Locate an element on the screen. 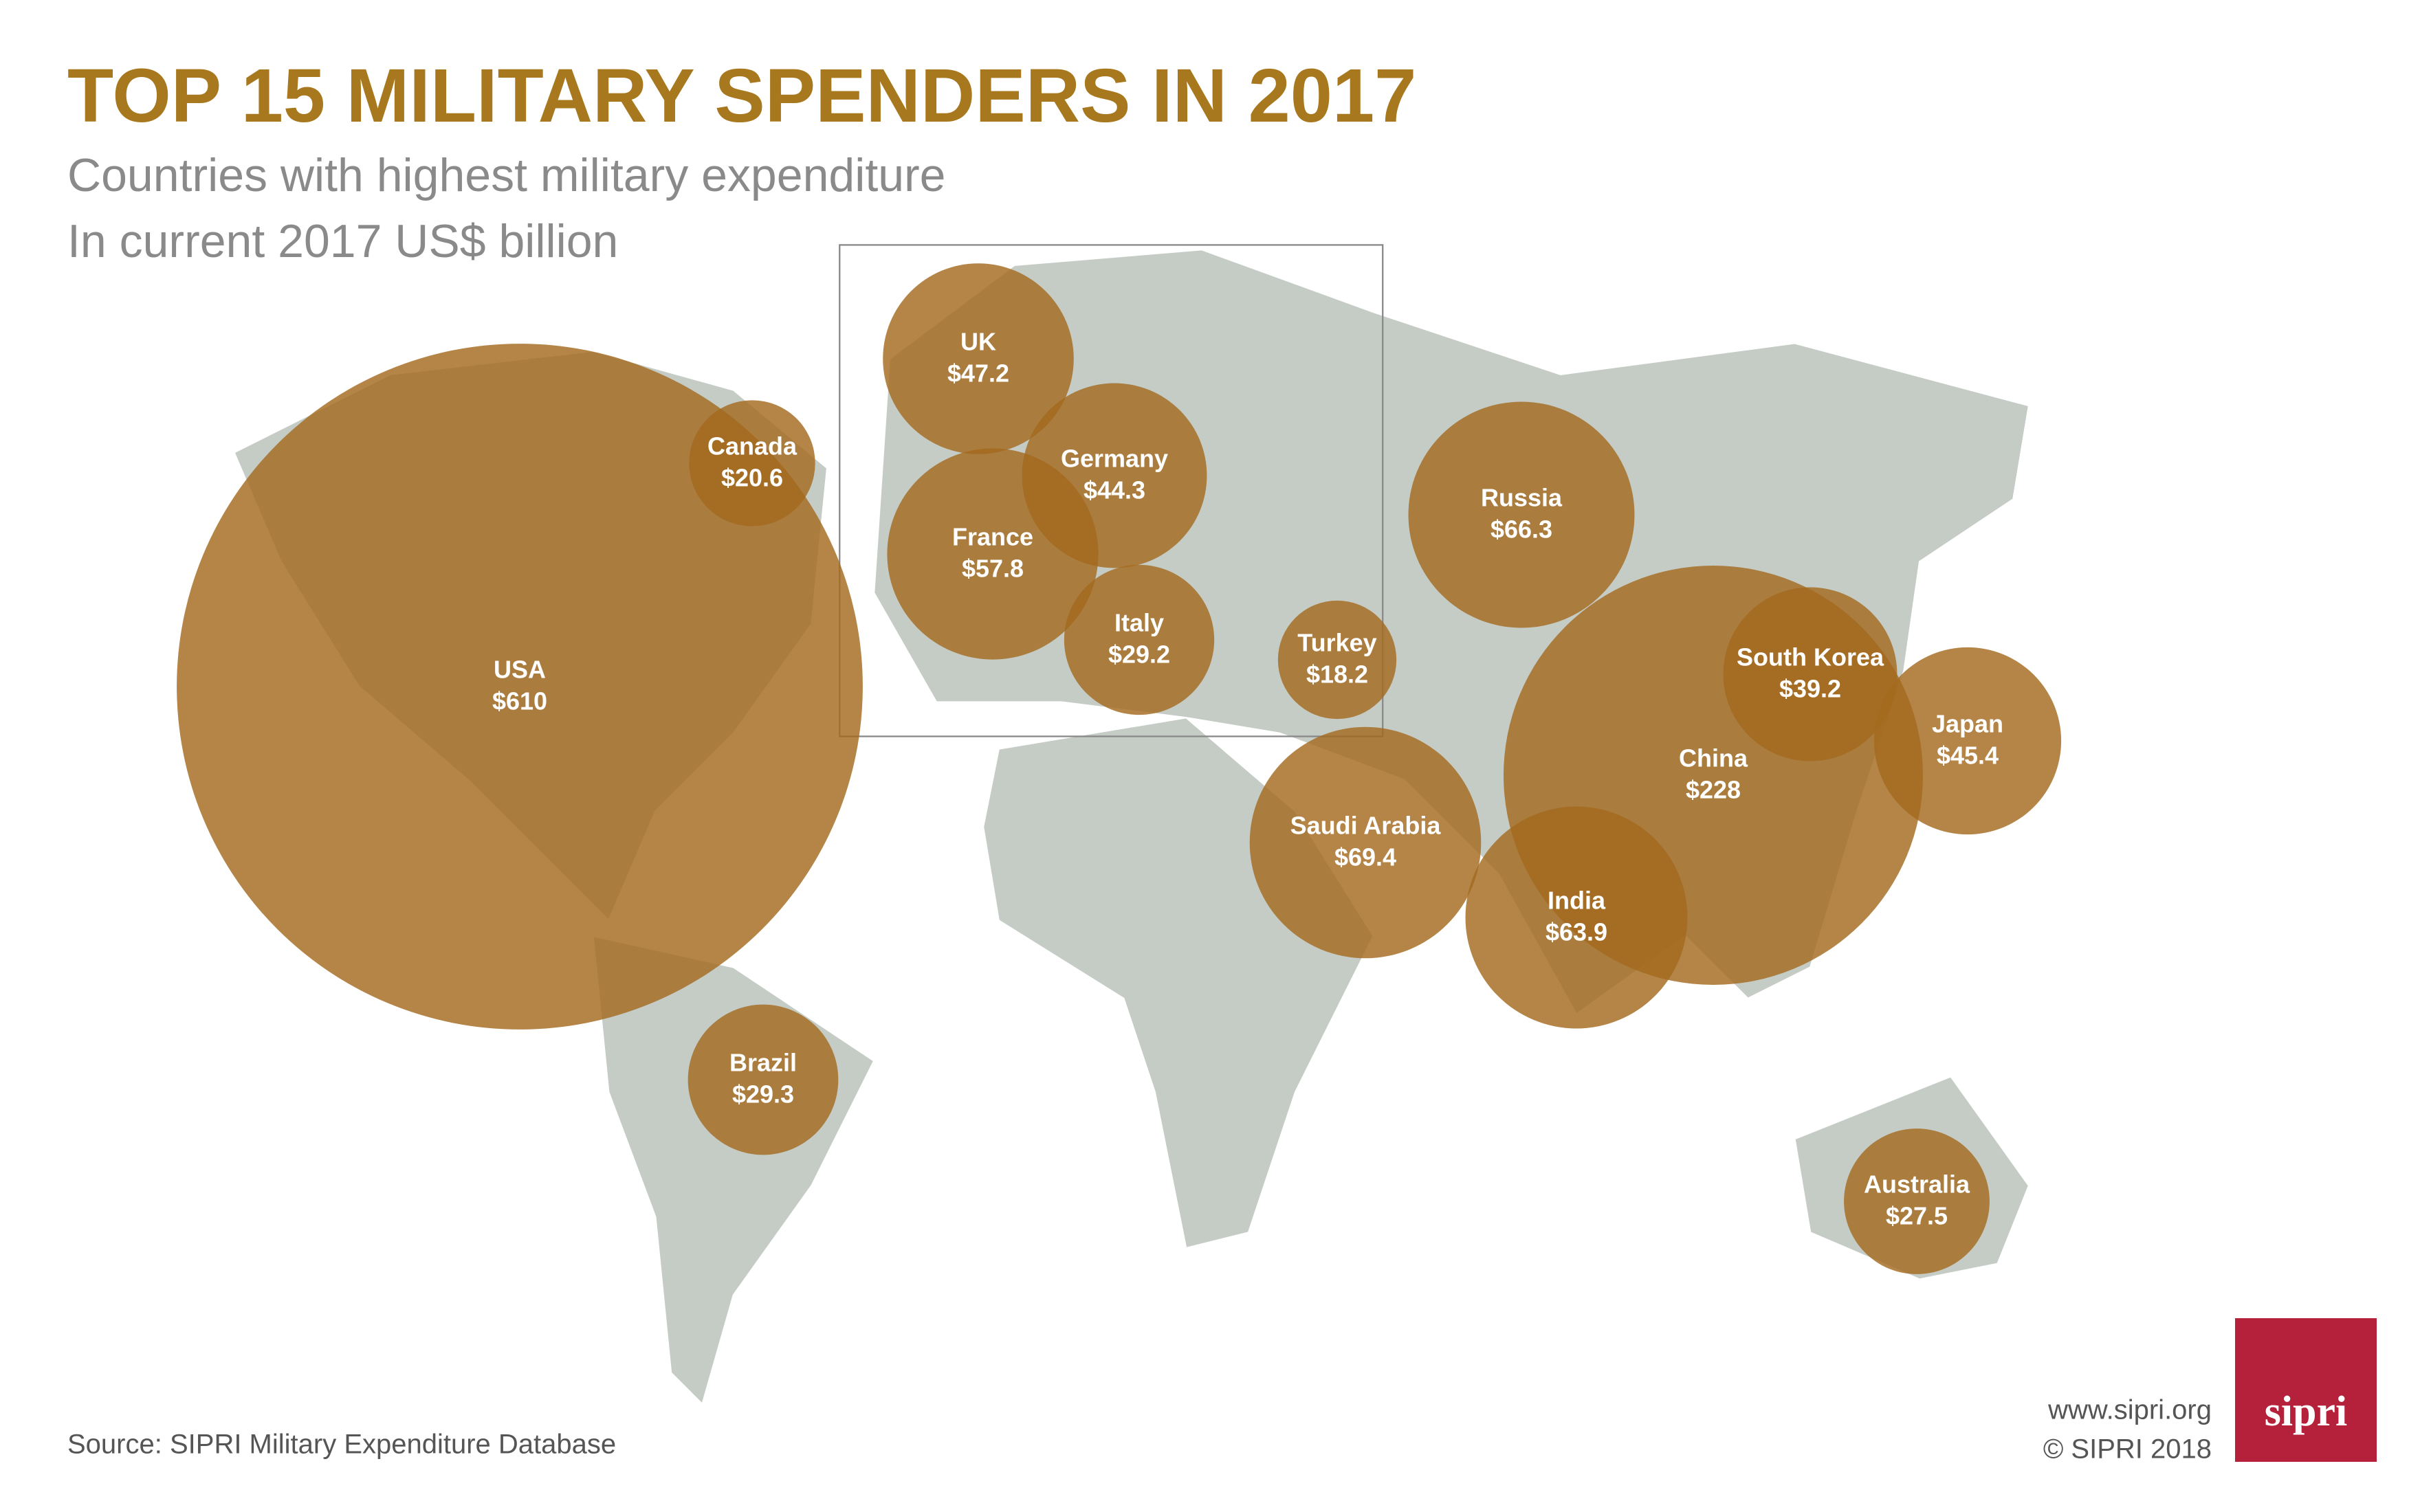 This screenshot has height=1512, width=2420. bubble-label: Canada is located at coordinates (752, 446).